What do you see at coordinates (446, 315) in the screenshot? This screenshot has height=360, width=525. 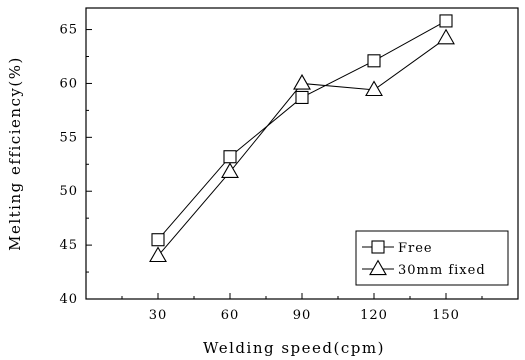 I see `x-tick-label-150: 150` at bounding box center [446, 315].